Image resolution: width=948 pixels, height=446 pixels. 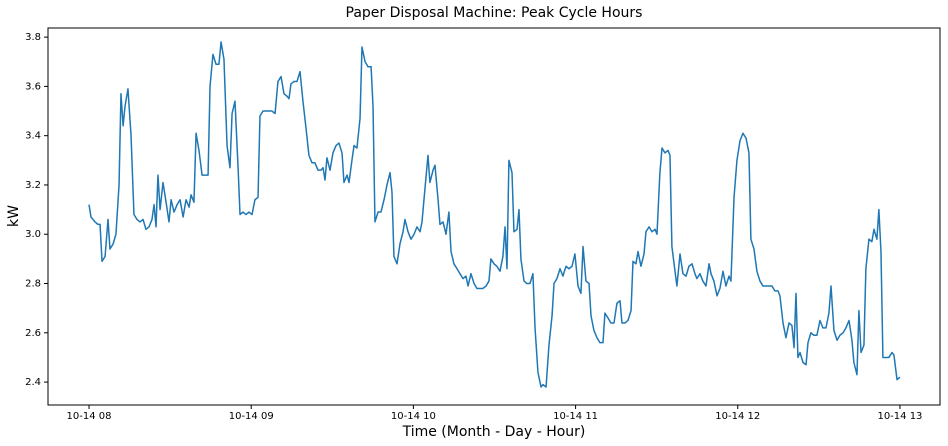 What do you see at coordinates (33, 37) in the screenshot?
I see `y-tick-label: 3.8` at bounding box center [33, 37].